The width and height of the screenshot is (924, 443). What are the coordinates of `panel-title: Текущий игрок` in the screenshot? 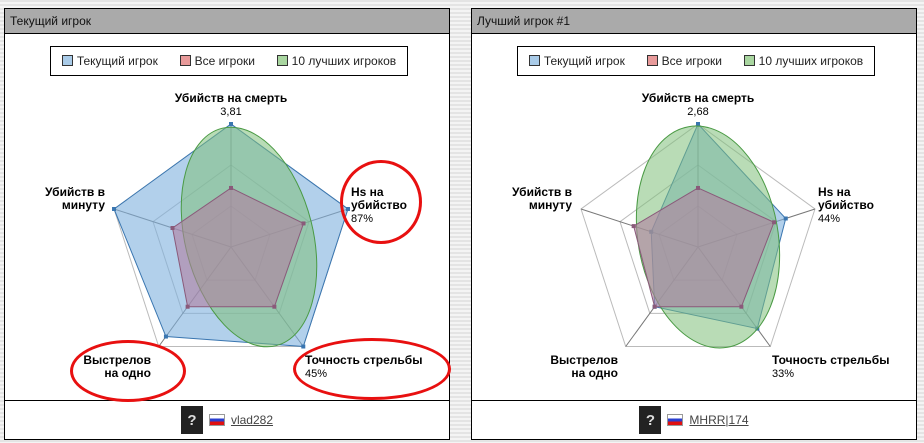 It's located at (227, 21).